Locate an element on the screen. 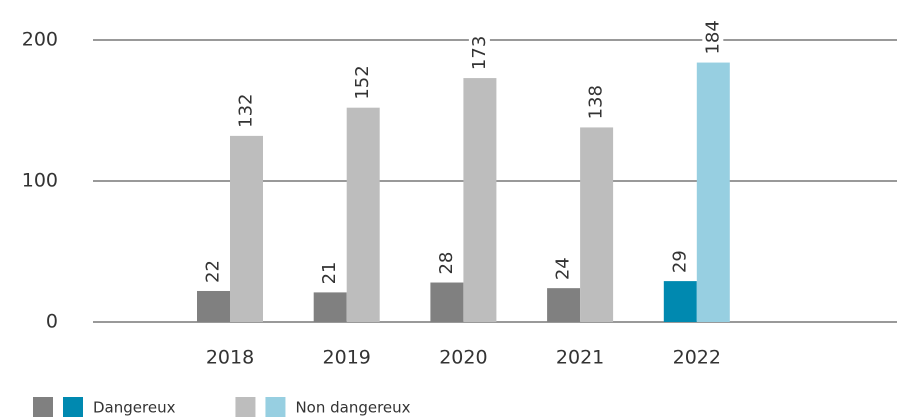 The height and width of the screenshot is (417, 911). value-label: 132 is located at coordinates (246, 111).